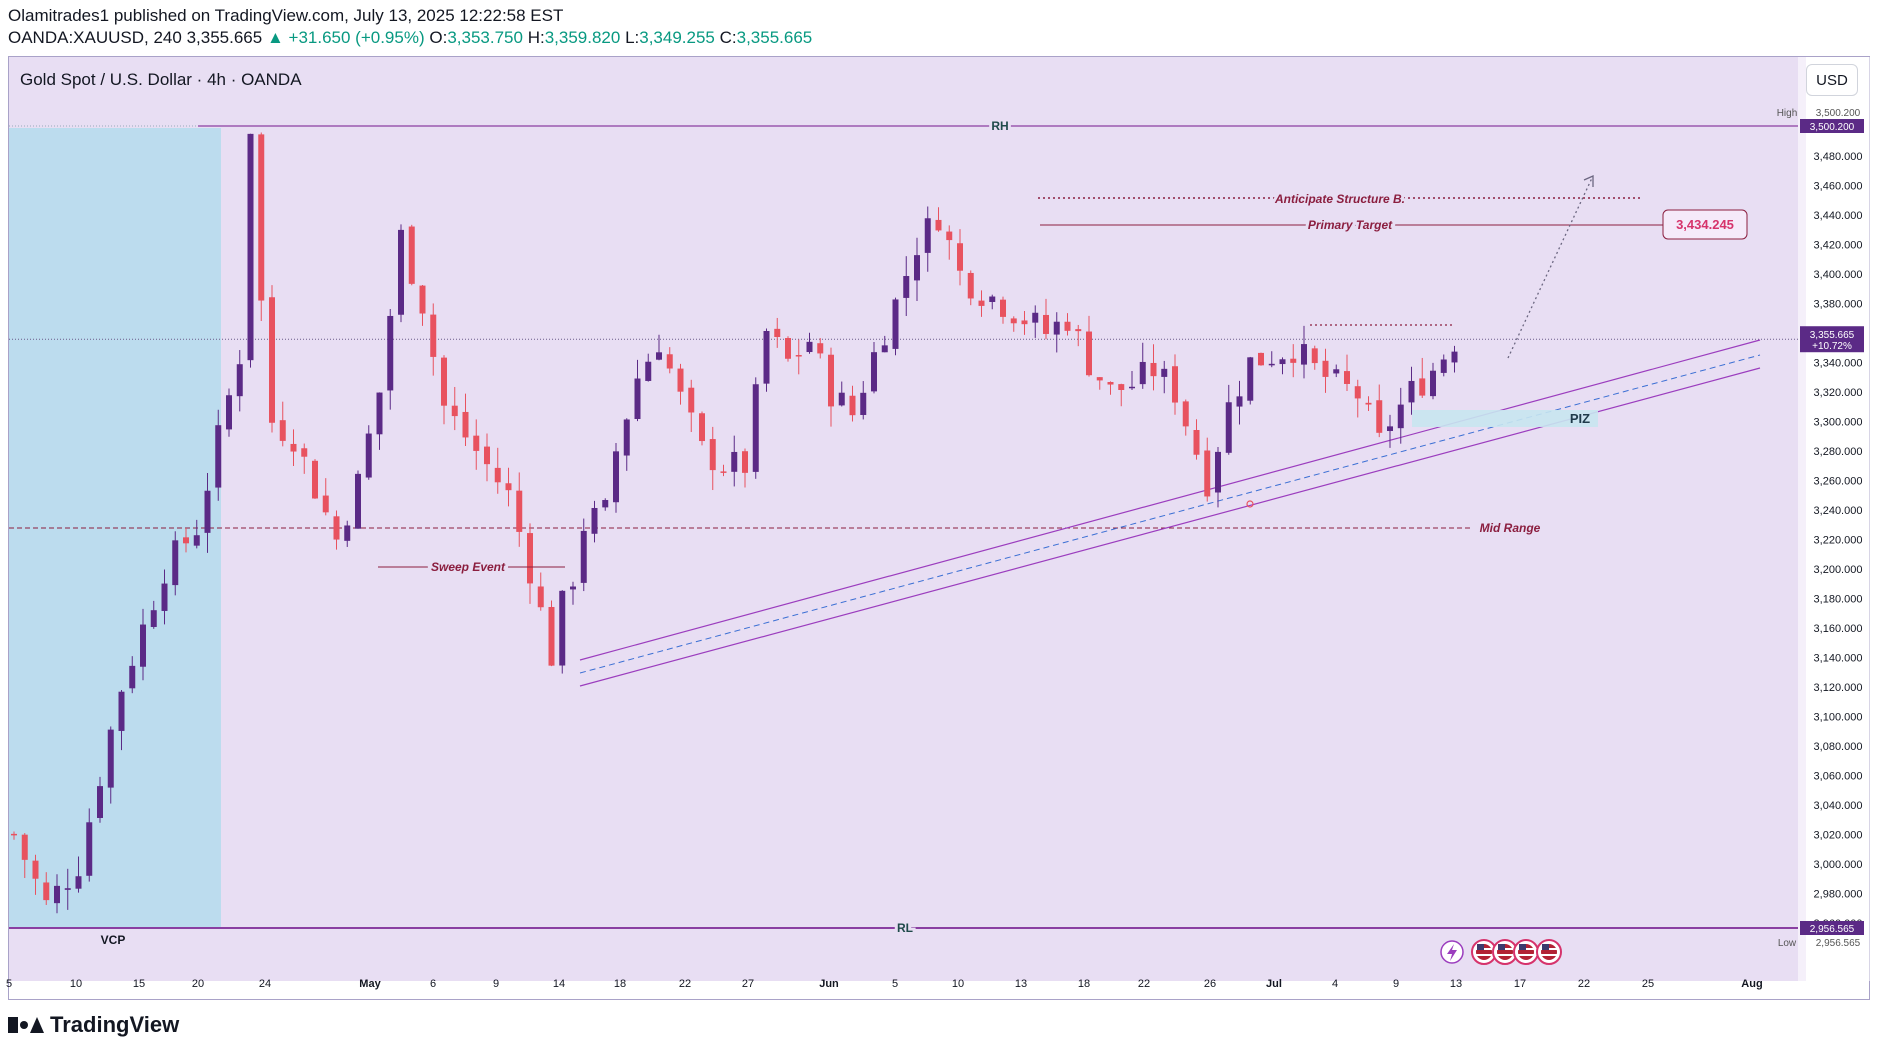 The image size is (1878, 1047). I want to click on open-value: 3,353.750, so click(485, 37).